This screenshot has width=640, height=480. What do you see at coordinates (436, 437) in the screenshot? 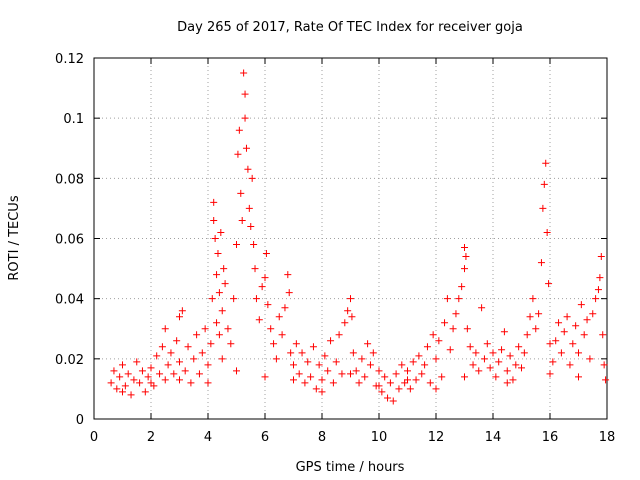
I see `x-tick-label: 12` at bounding box center [436, 437].